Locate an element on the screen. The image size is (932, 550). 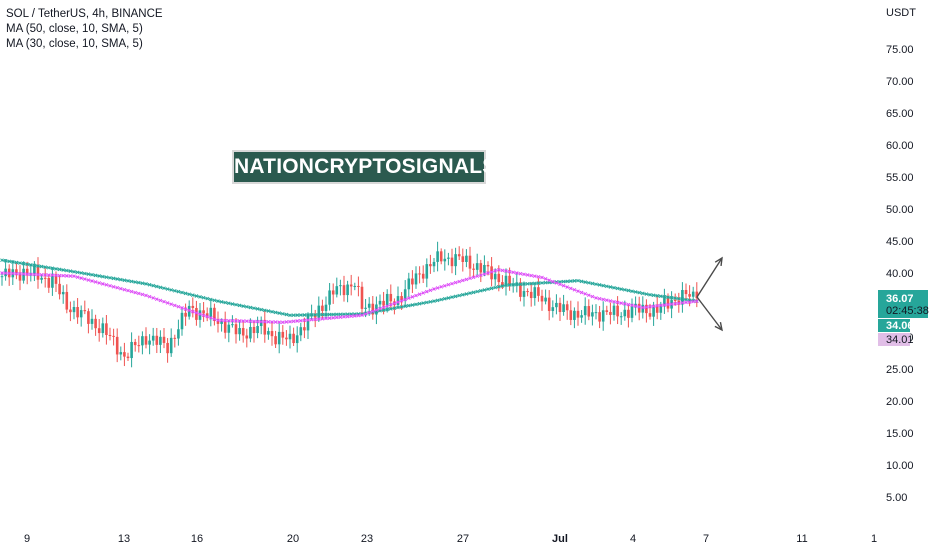
ma-50-label: MA (50, close, 10, SMA, 5) is located at coordinates (74, 29).